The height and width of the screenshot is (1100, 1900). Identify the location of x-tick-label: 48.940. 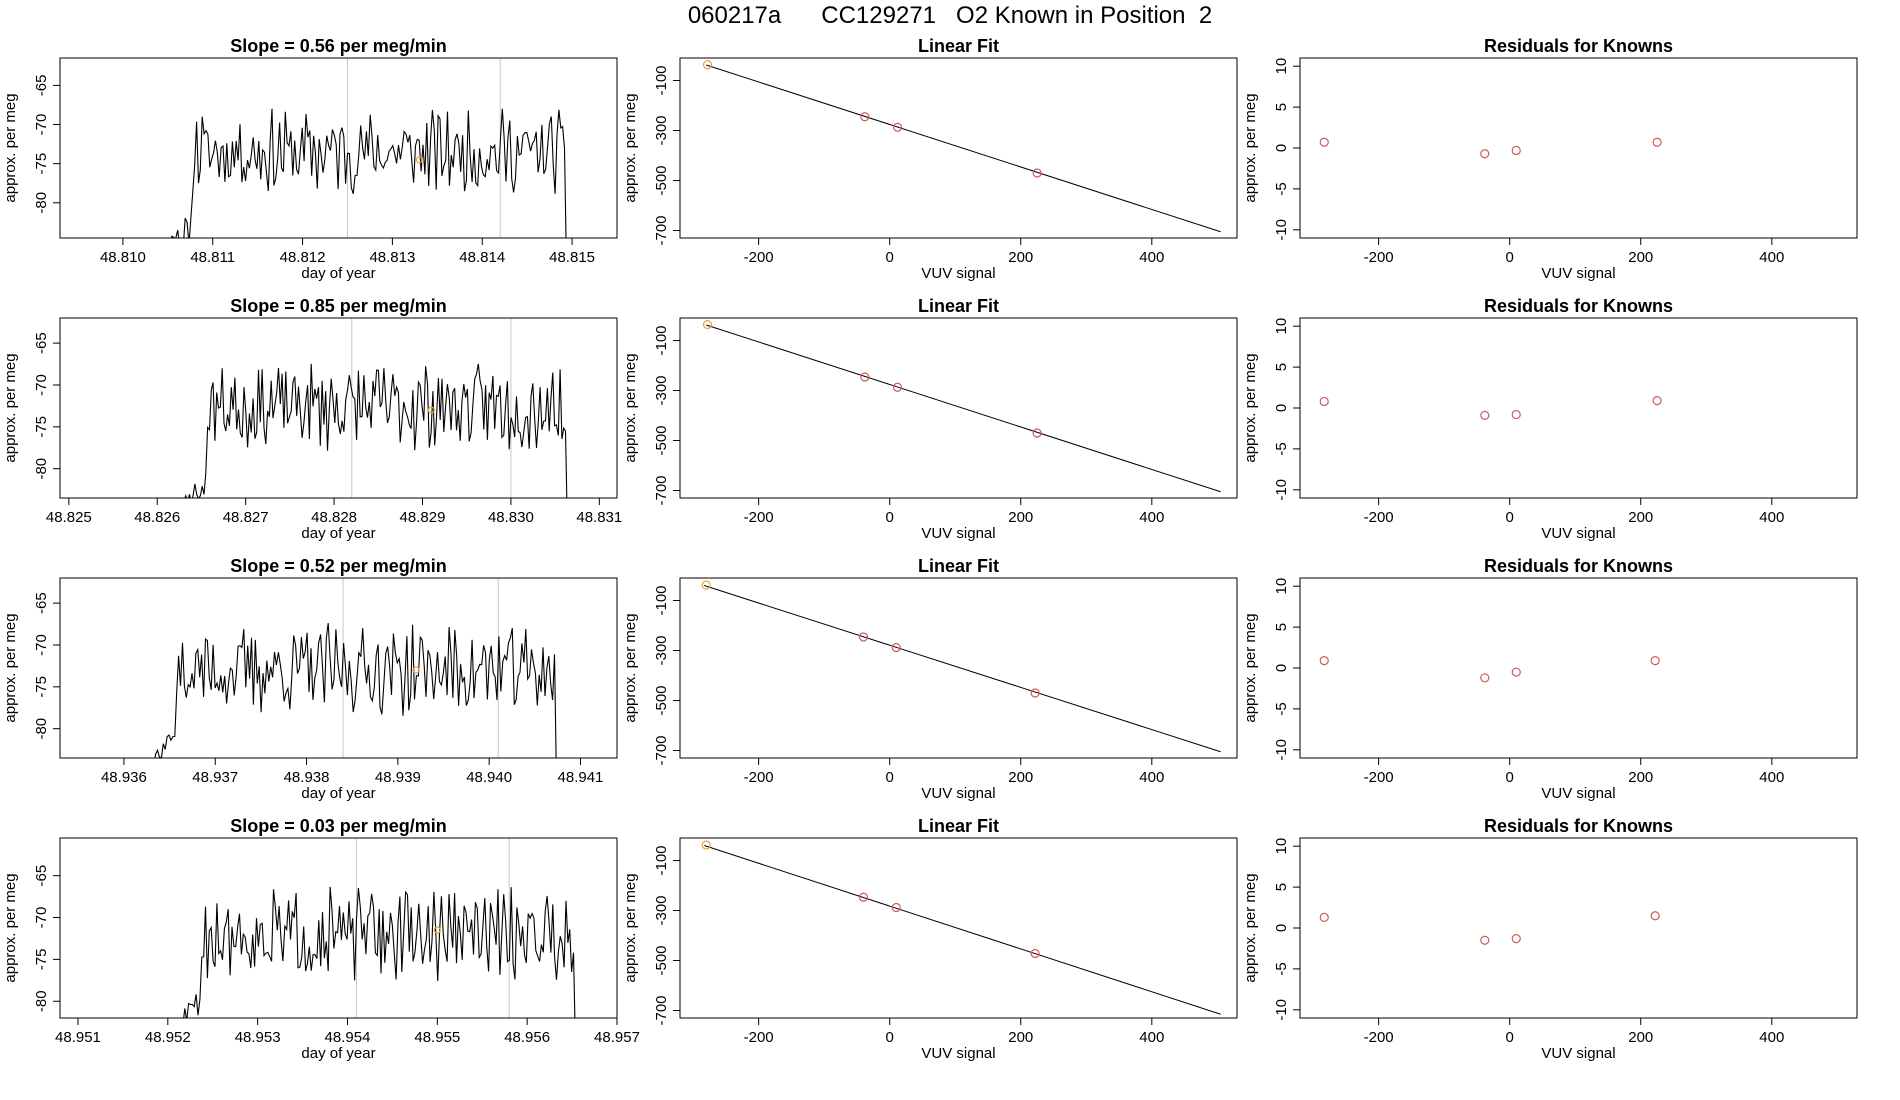
(489, 777).